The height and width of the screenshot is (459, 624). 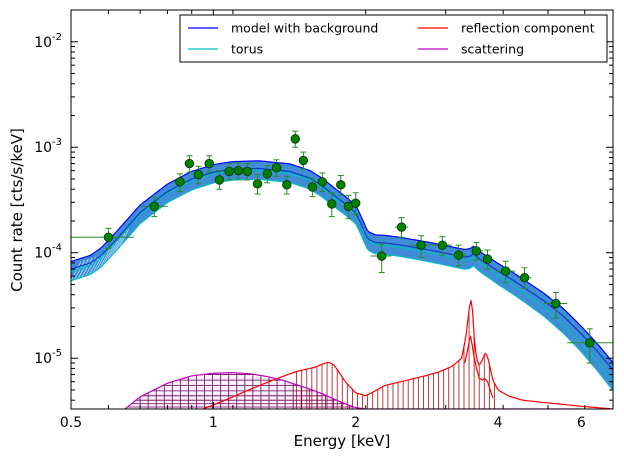 I want to click on legend-label: model with background, so click(x=304, y=28).